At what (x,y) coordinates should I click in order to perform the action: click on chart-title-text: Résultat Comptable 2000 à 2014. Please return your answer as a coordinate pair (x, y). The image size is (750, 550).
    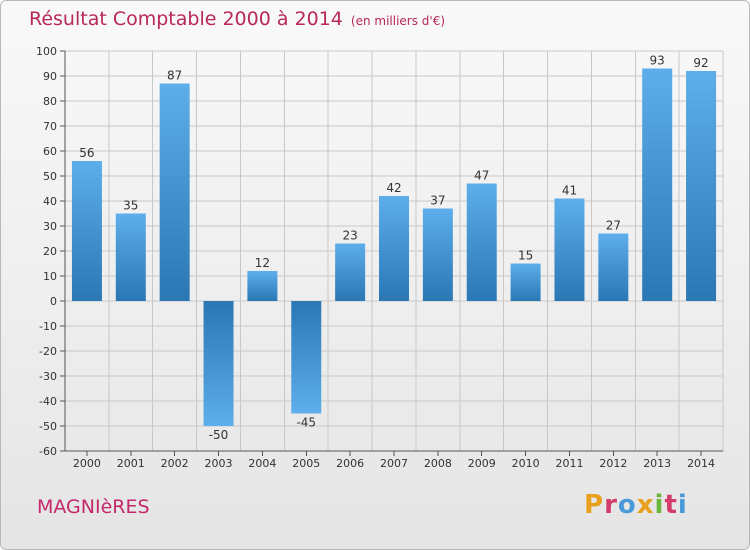
    Looking at the image, I should click on (186, 19).